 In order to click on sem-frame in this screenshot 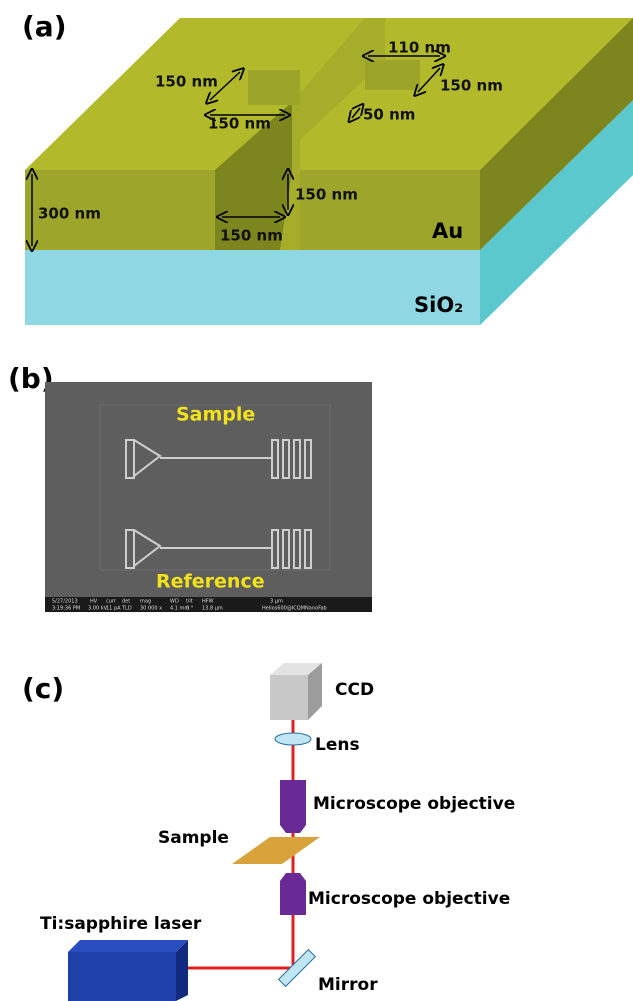, I will do `click(215, 487)`.